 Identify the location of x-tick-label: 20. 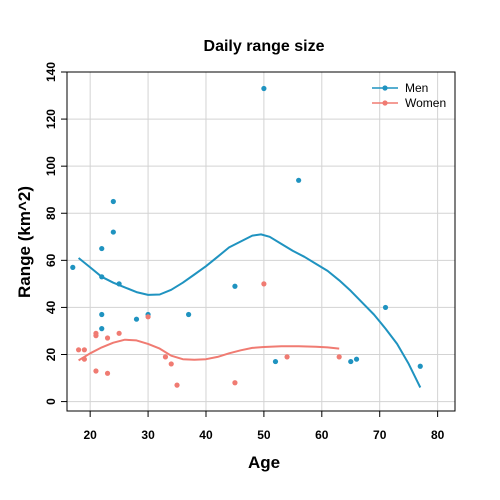
(90, 435).